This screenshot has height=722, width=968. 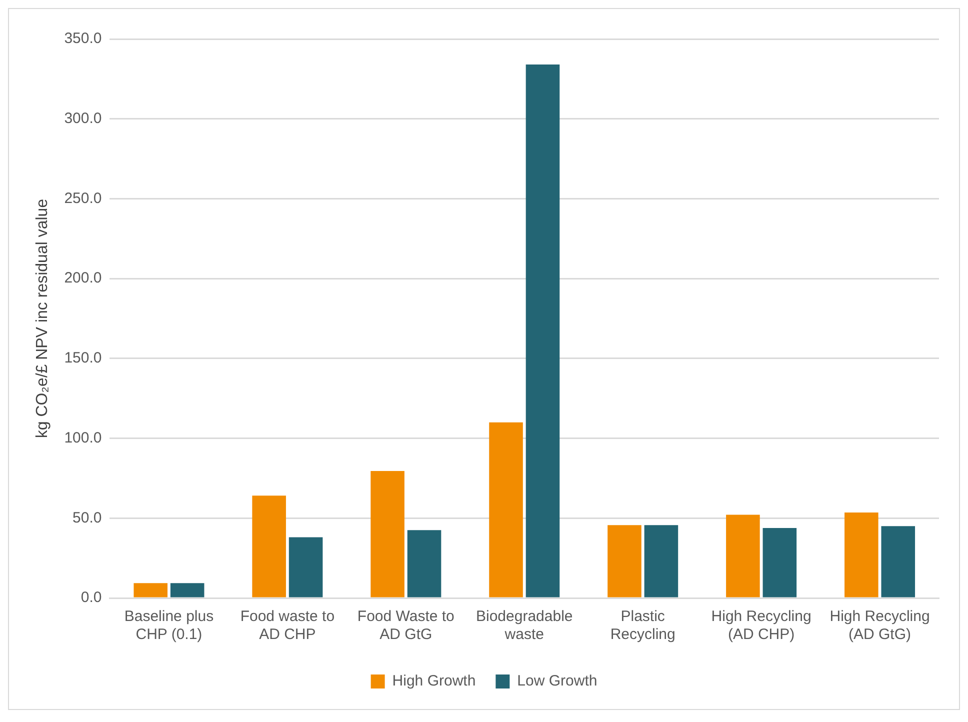 What do you see at coordinates (87, 517) in the screenshot?
I see `y-tick-label: 50.0` at bounding box center [87, 517].